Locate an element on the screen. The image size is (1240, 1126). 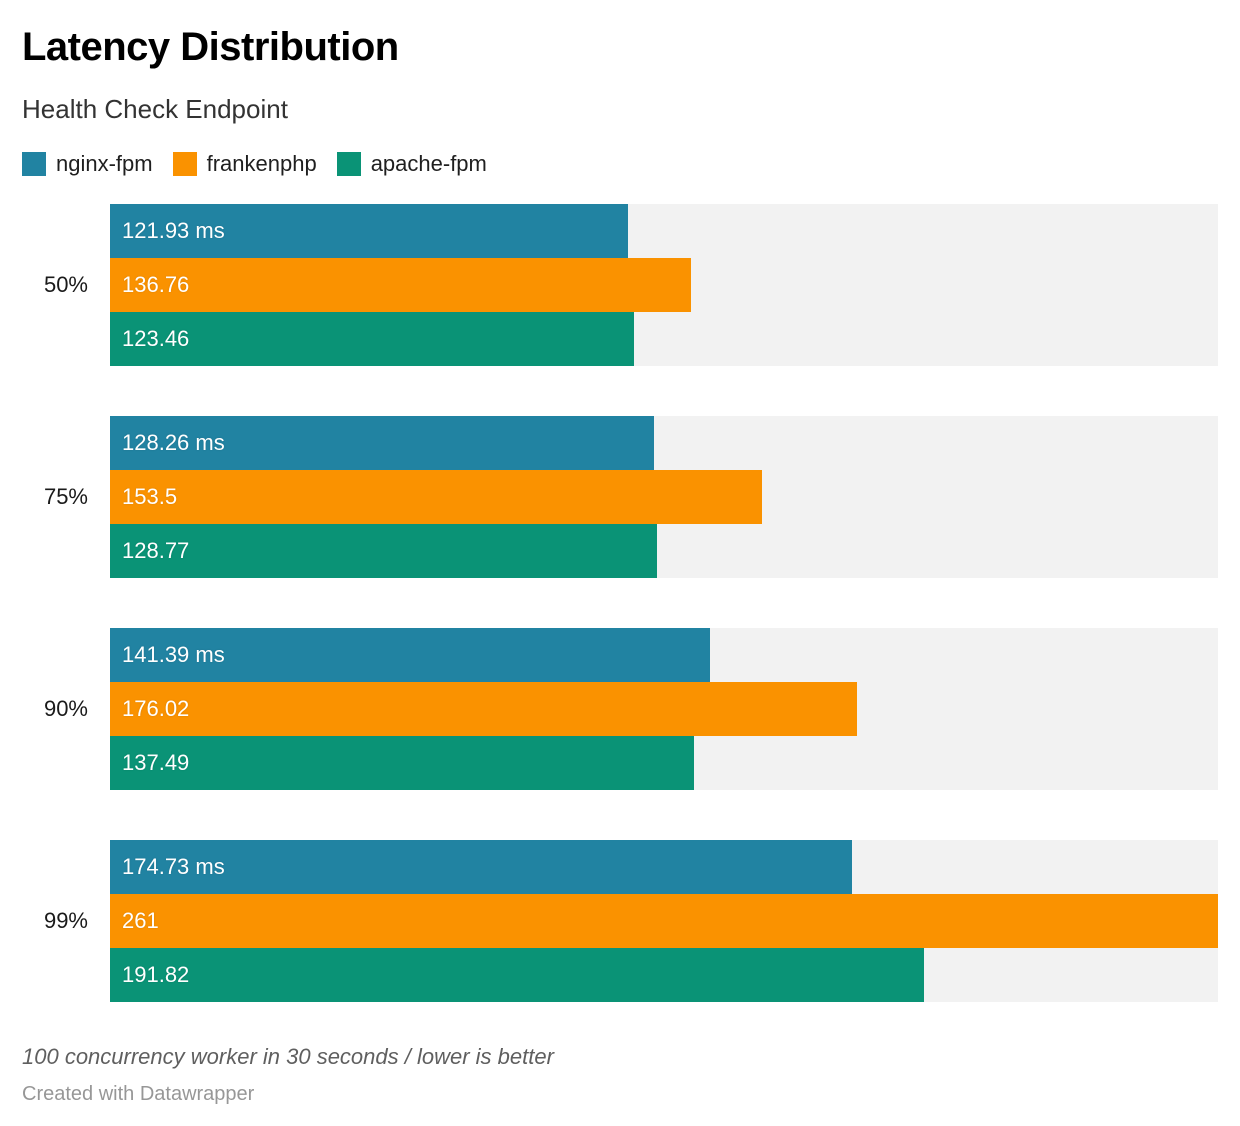
legend-swatch-nginx-fpm-icon is located at coordinates (34, 163).